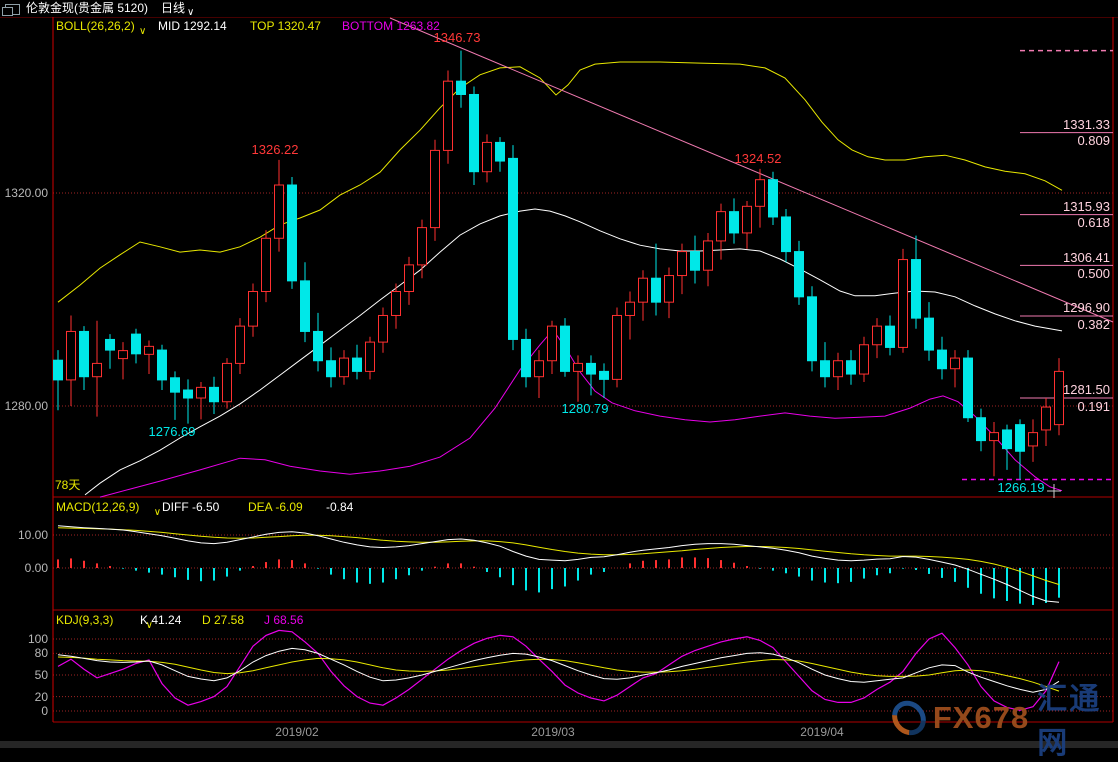  Describe the element at coordinates (1093, 273) in the screenshot. I see `fib-ratio-label: 0.500` at that location.